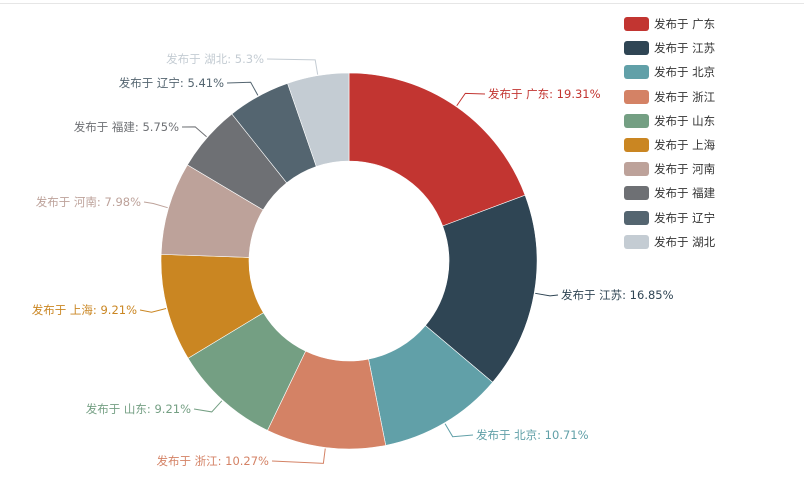 The width and height of the screenshot is (804, 504). I want to click on slice-label: 发布于 辽宁: 5.41%, so click(171, 83).